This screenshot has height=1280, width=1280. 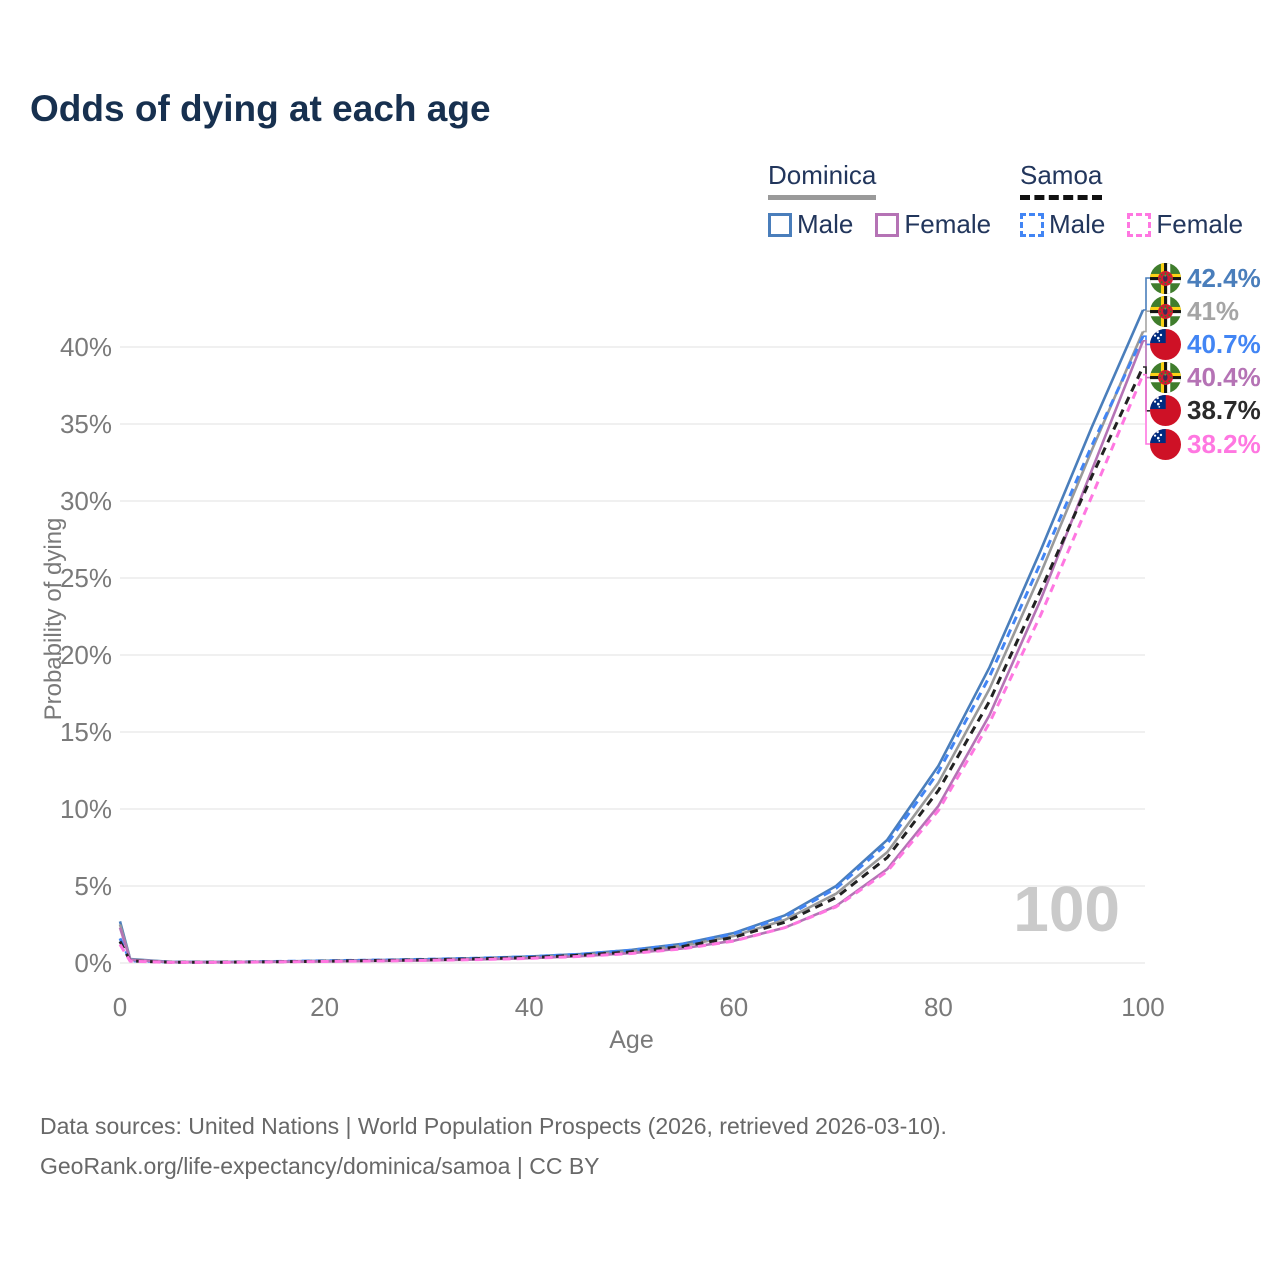 I want to click on page-title: Odds of dying at each age, so click(x=260, y=108).